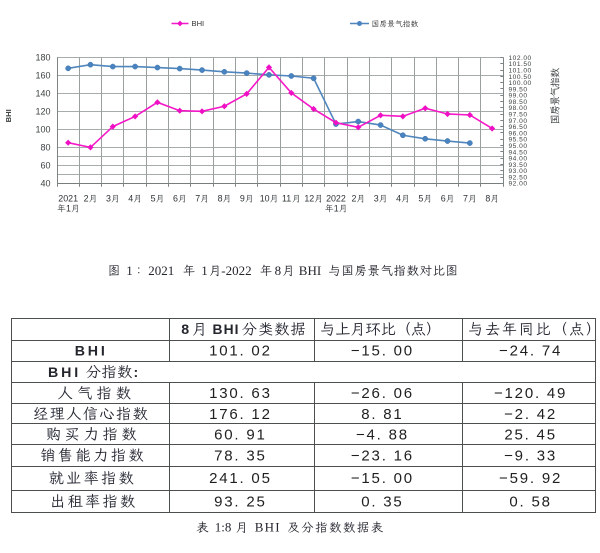 Image resolution: width=600 pixels, height=553 pixels. Describe the element at coordinates (518, 96) in the screenshot. I see `svg-text: 99.00` at that location.